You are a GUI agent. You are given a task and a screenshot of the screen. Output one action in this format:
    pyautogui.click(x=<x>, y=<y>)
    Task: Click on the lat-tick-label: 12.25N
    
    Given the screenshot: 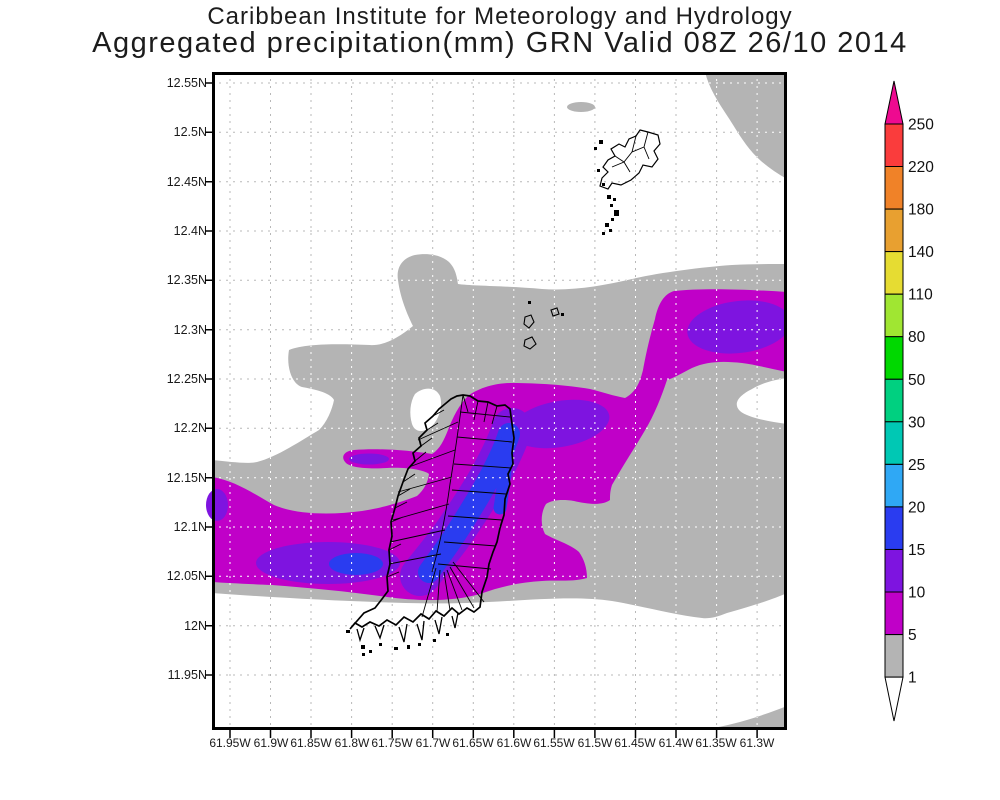 What is the action you would take?
    pyautogui.click(x=186, y=379)
    